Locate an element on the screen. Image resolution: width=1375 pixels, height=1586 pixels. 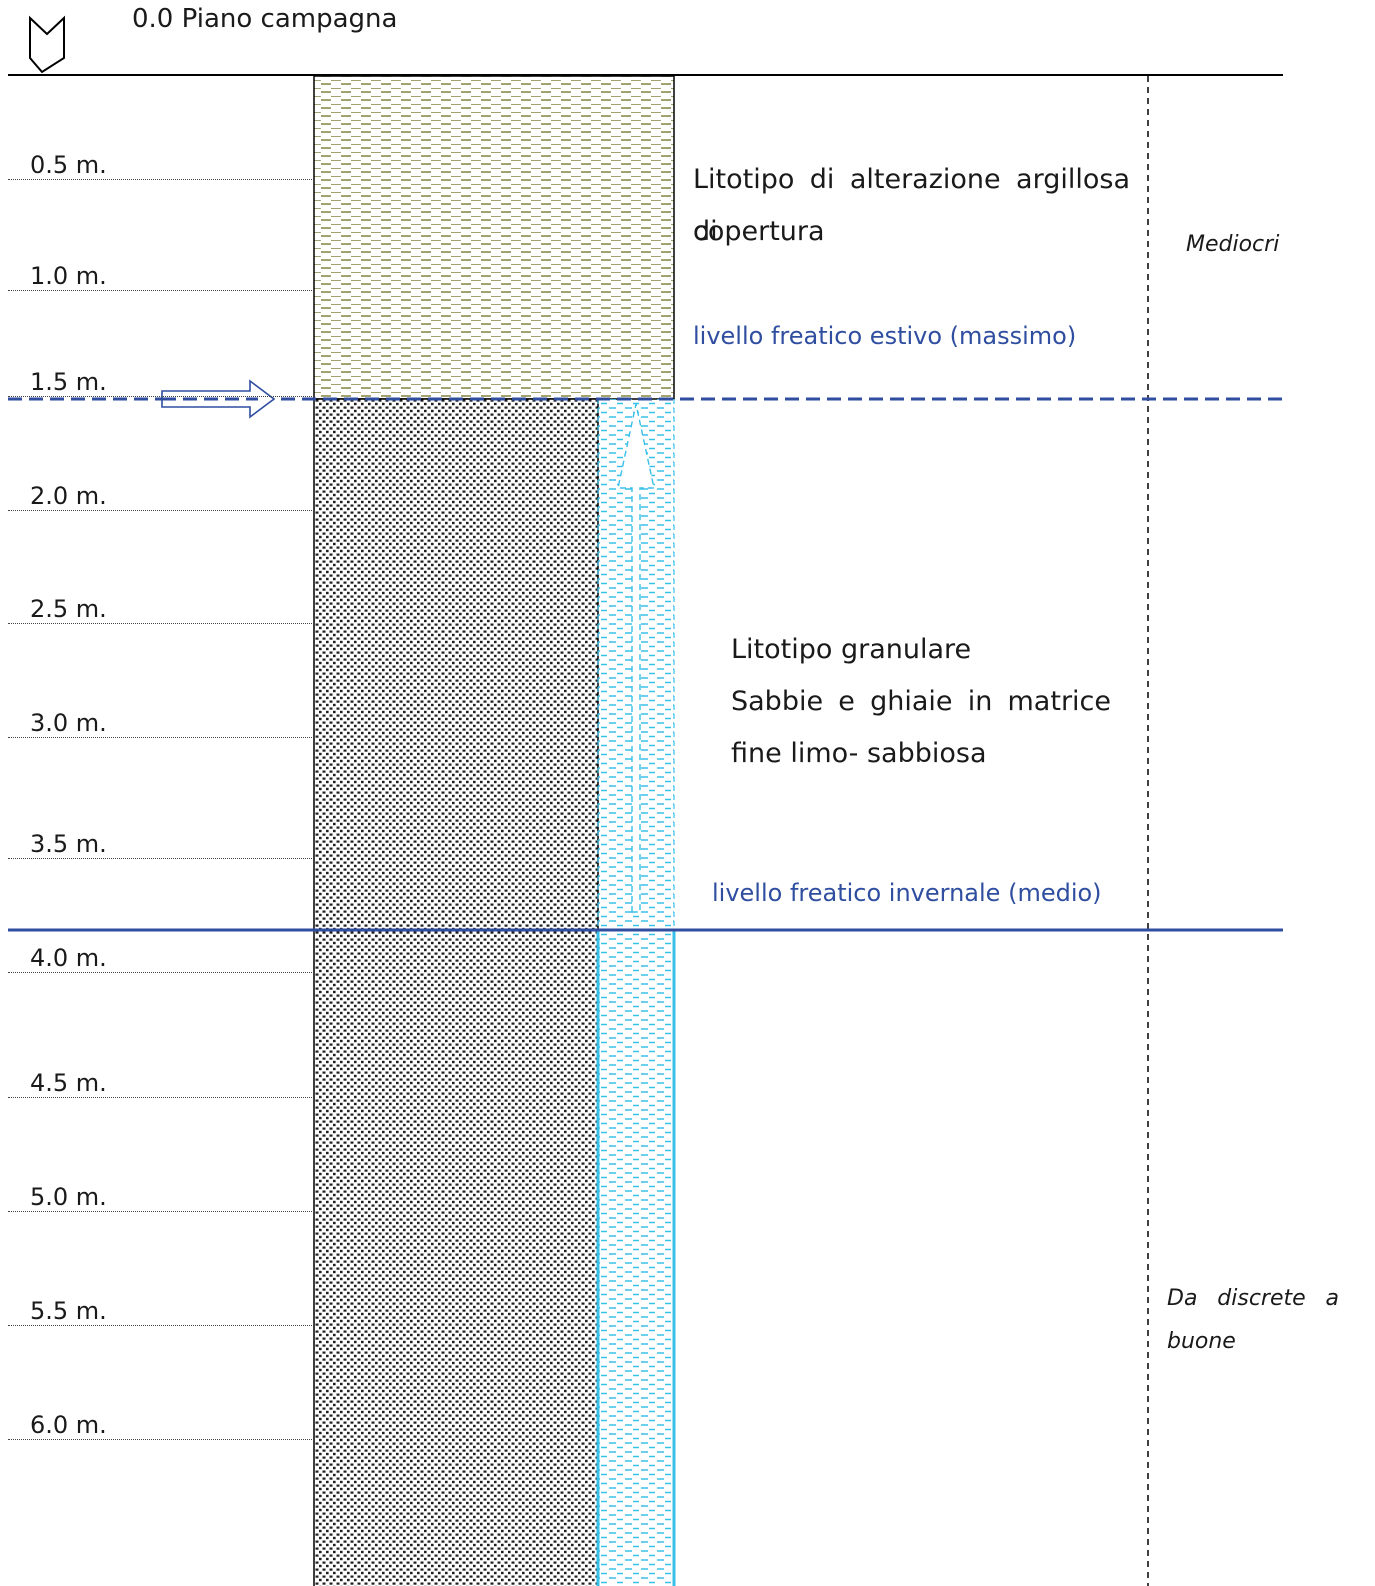
depth-mark: 3.5 m. is located at coordinates (160, 844).